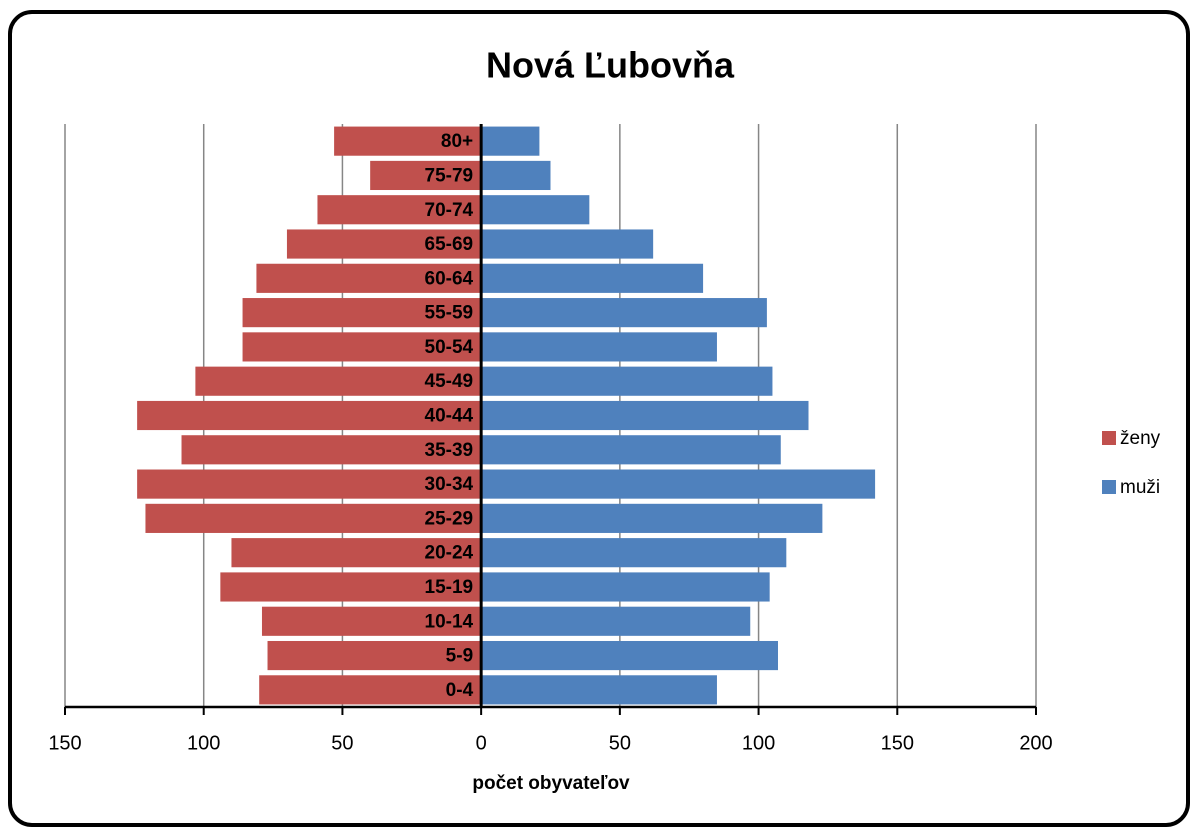 The height and width of the screenshot is (827, 1192). I want to click on y-tick-label: 50-54, so click(449, 347).